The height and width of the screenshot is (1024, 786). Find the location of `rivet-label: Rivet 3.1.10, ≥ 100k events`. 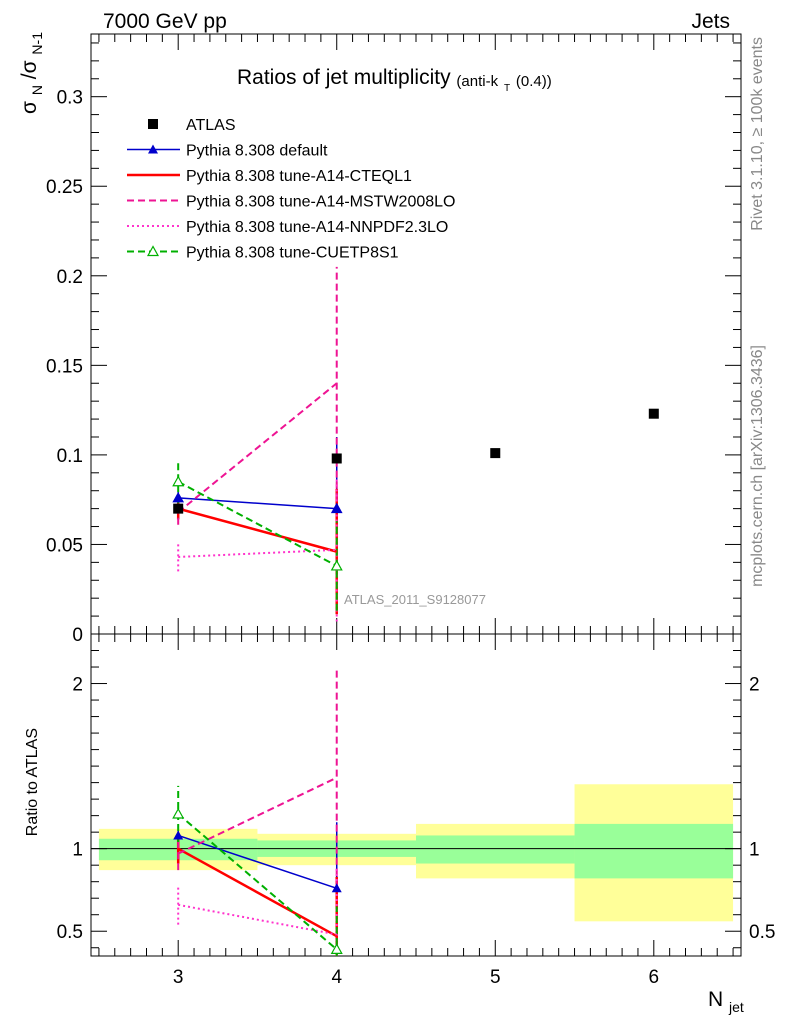

rivet-label: Rivet 3.1.10, ≥ 100k events is located at coordinates (757, 134).